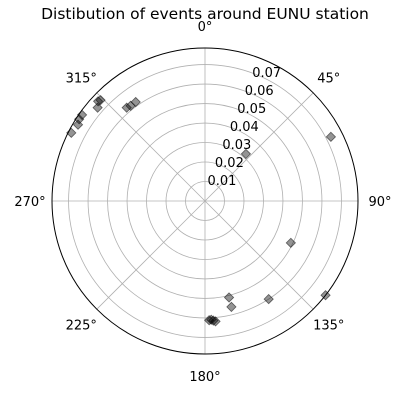  What do you see at coordinates (204, 377) in the screenshot?
I see `theta-tick-label: 180°` at bounding box center [204, 377].